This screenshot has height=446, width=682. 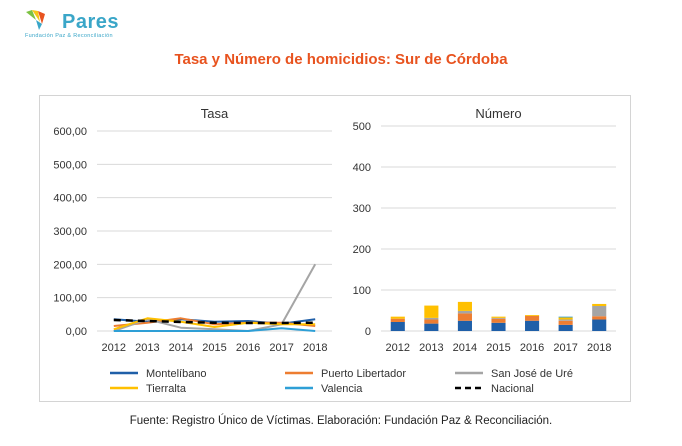 I want to click on legend-label: Puerto Libertador, so click(x=363, y=374).